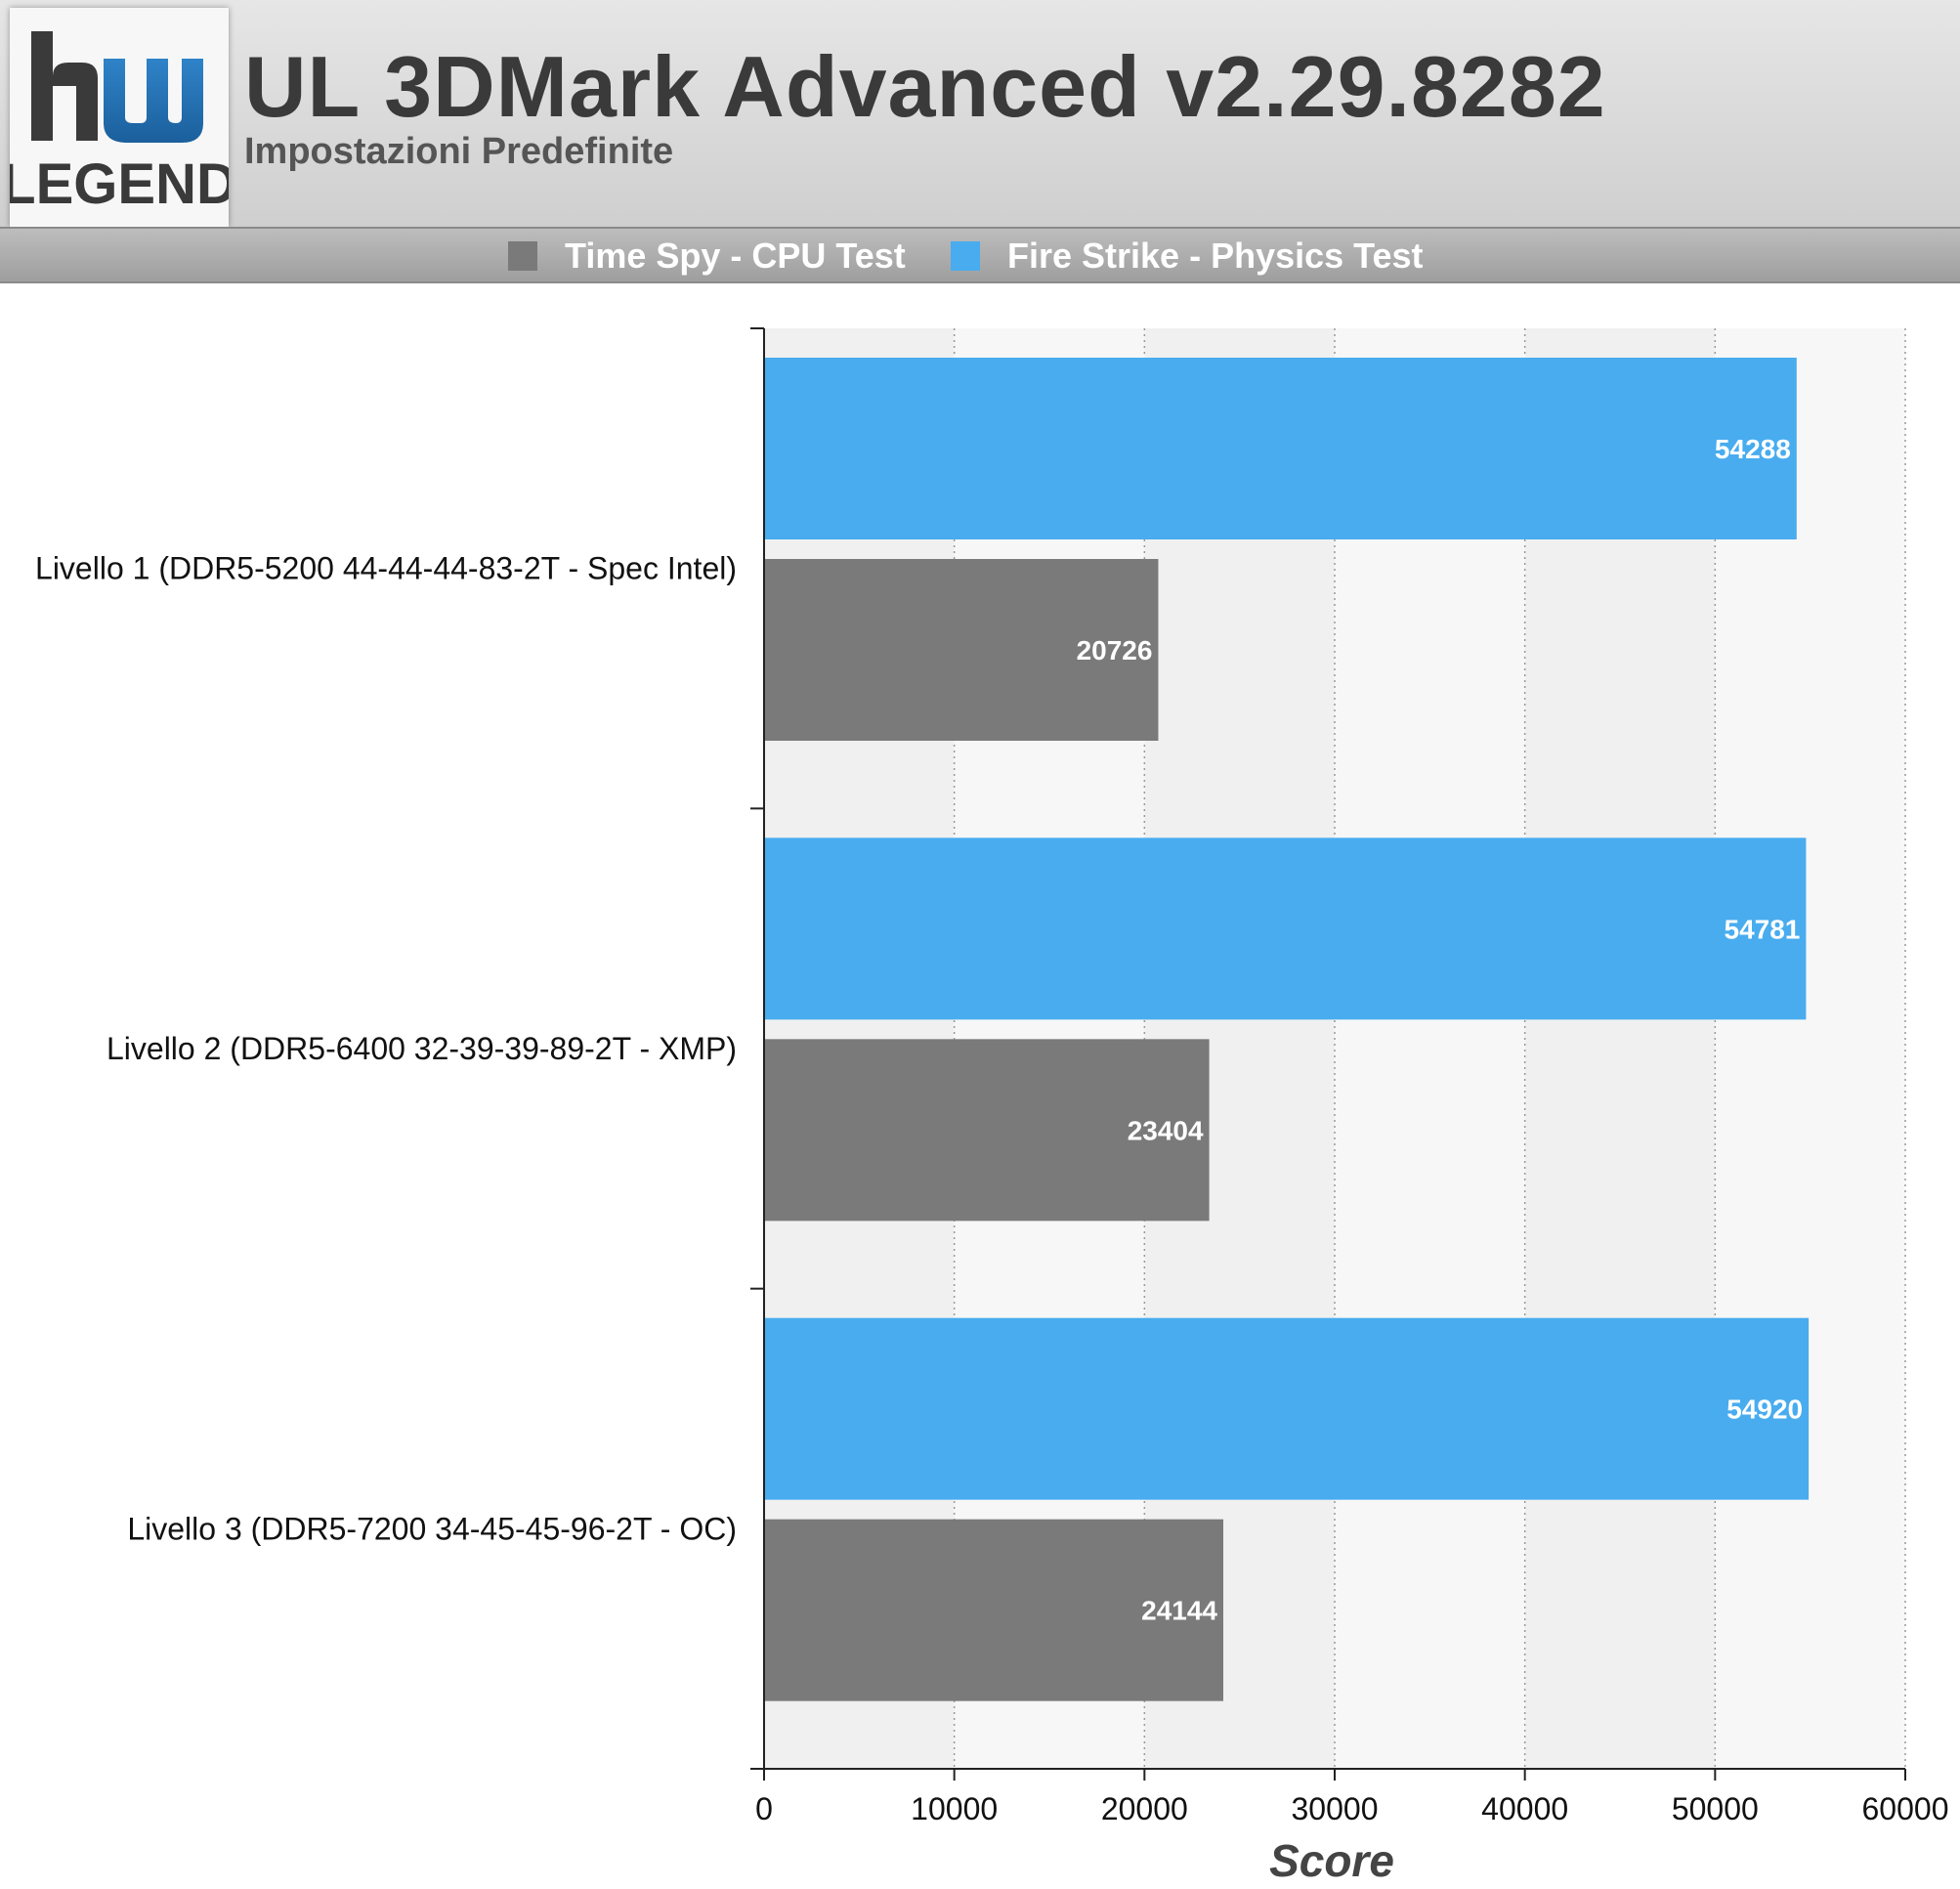  What do you see at coordinates (1179, 1611) in the screenshot?
I see `data-label: 24144` at bounding box center [1179, 1611].